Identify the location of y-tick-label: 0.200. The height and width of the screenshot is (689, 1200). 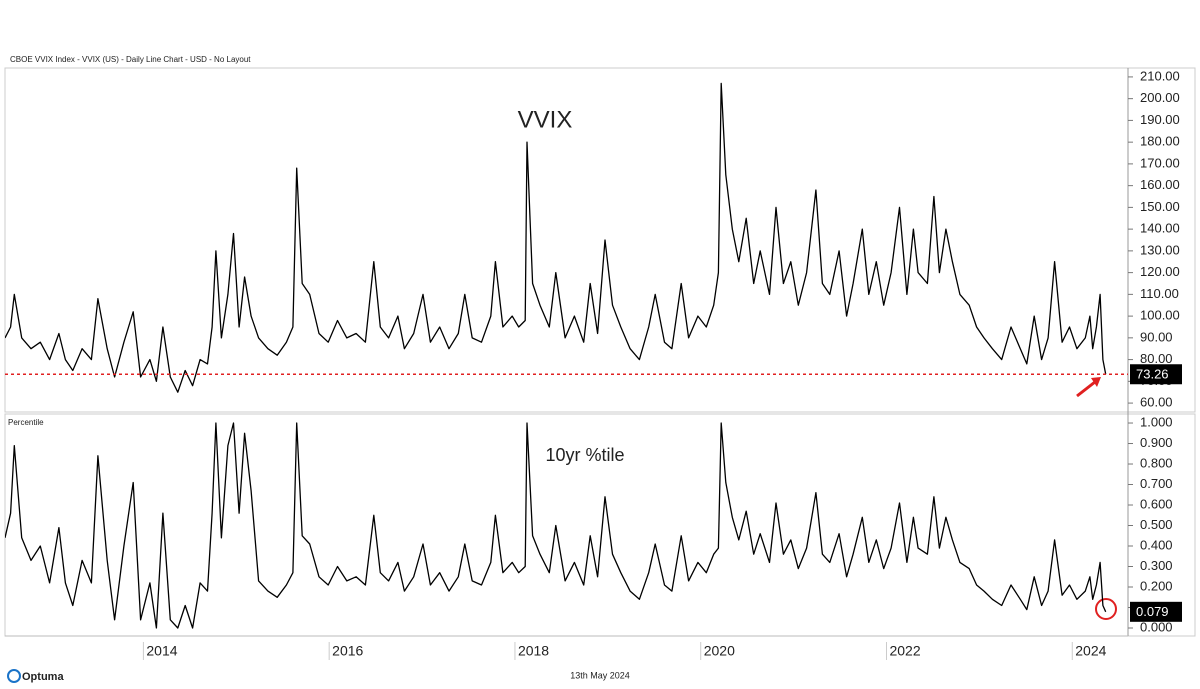
(1156, 585).